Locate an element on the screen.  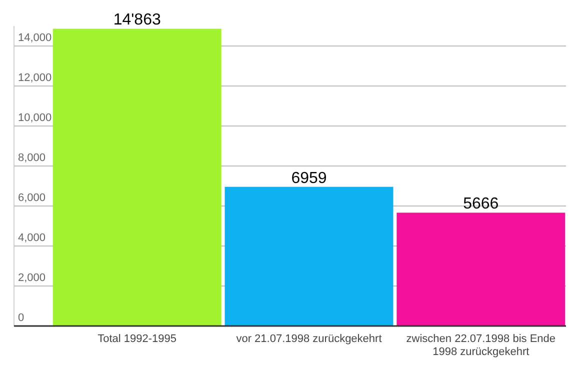
y-tick-label: 6,000 is located at coordinates (32, 198).